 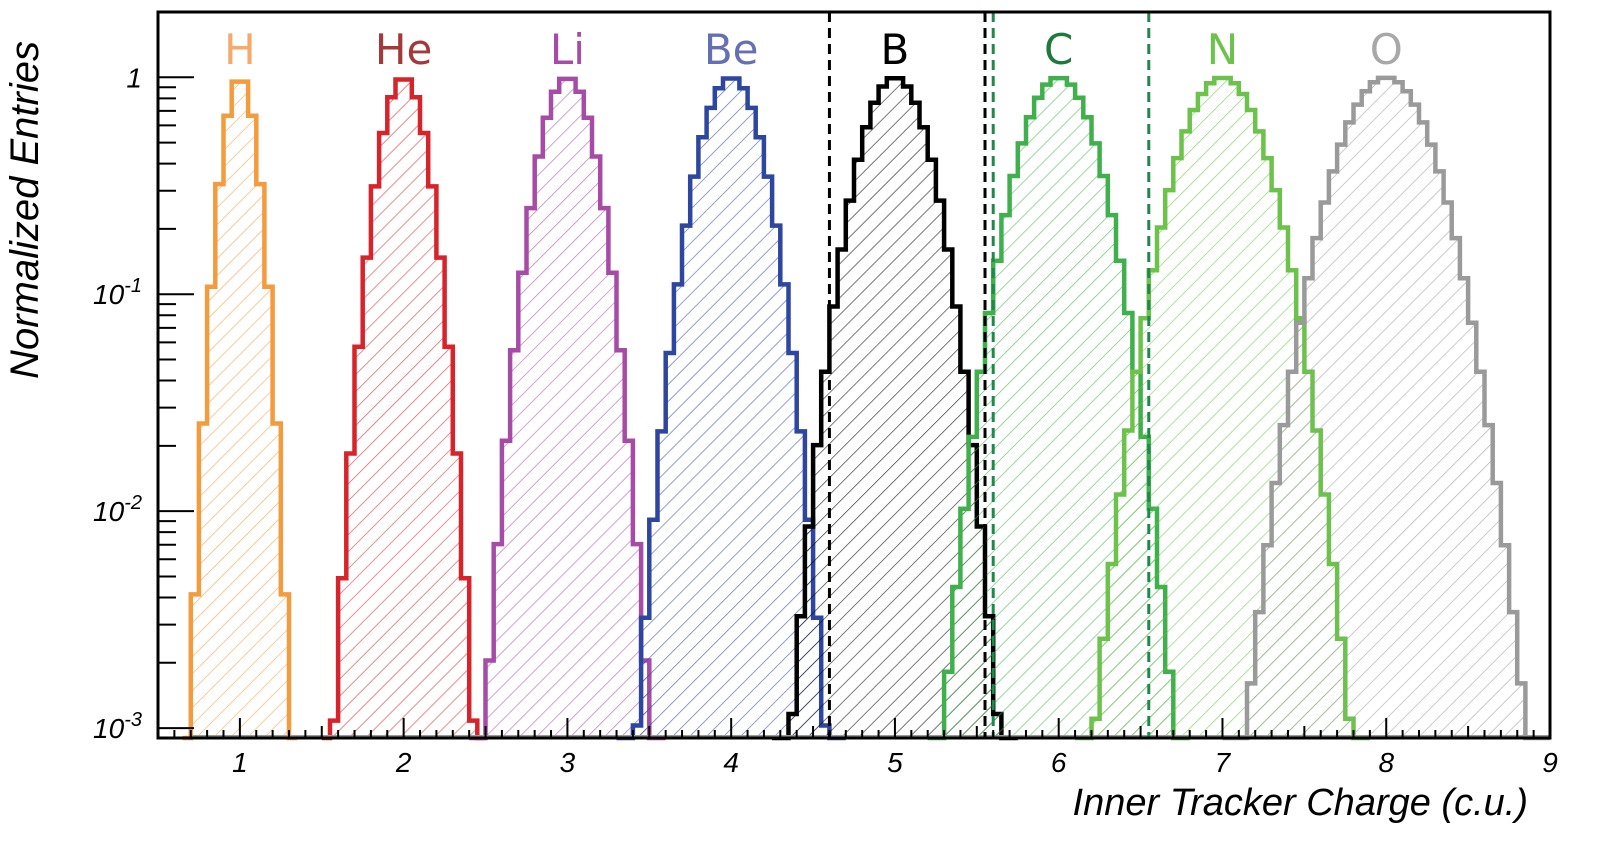 I want to click on x-tick-label: 5, so click(x=895, y=762).